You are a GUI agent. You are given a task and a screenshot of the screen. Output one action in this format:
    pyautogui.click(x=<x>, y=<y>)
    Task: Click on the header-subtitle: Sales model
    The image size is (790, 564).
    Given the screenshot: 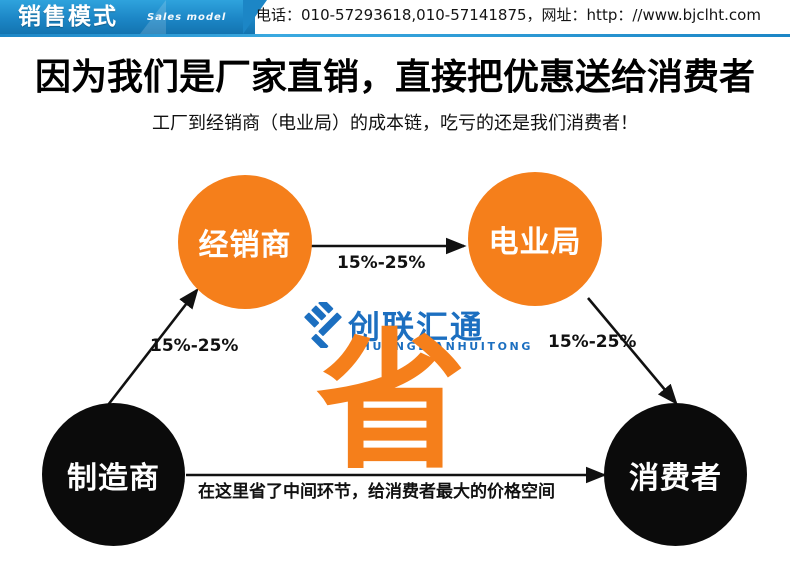 What is the action you would take?
    pyautogui.click(x=187, y=17)
    